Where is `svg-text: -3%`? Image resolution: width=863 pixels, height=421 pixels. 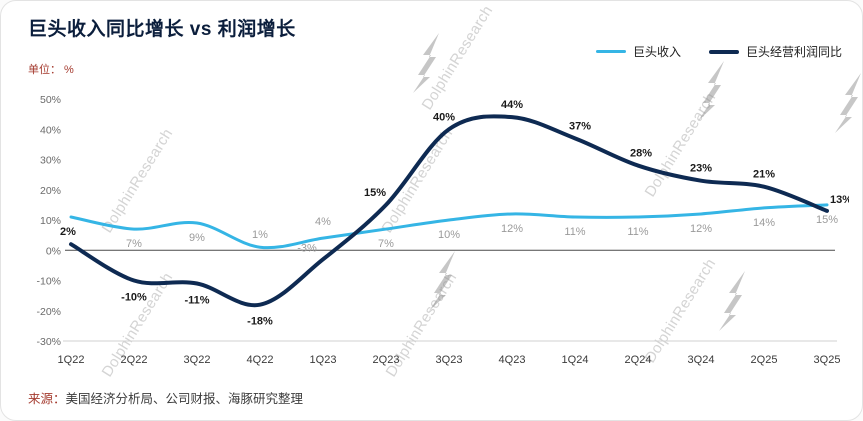
svg-text: -3% is located at coordinates (307, 248).